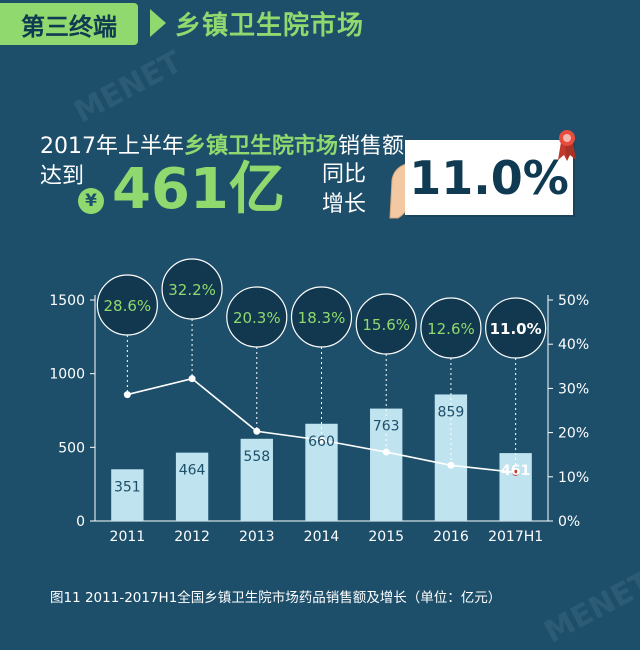 Image resolution: width=640 pixels, height=650 pixels. I want to click on x-tick-label: 2014, so click(322, 537).